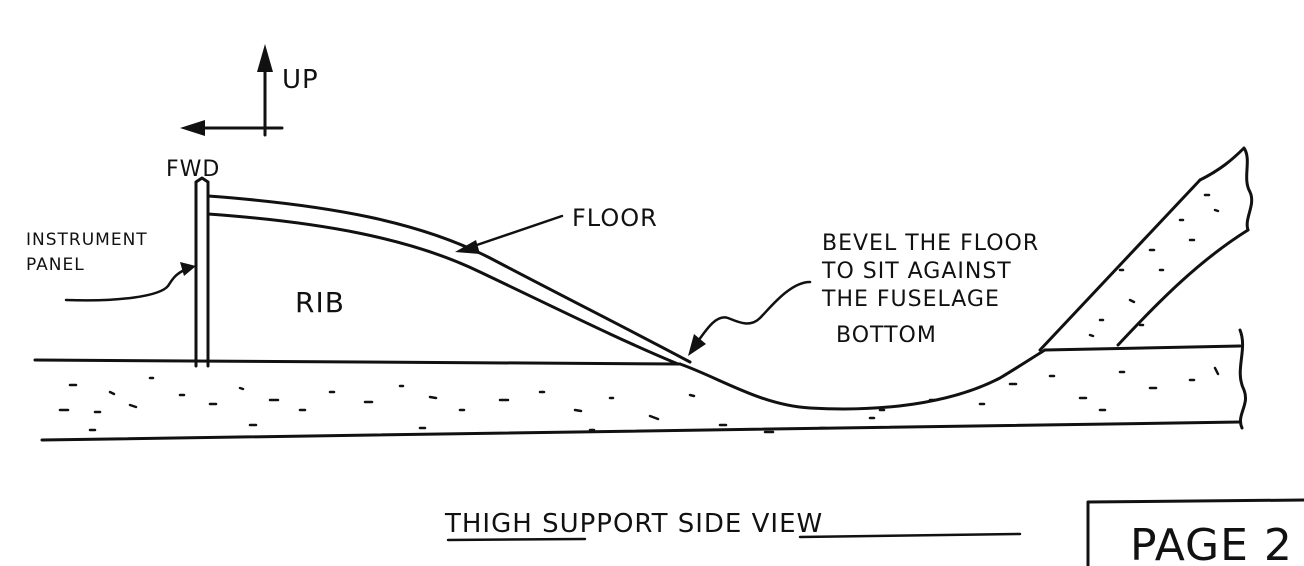 The height and width of the screenshot is (566, 1304). Describe the element at coordinates (55, 265) in the screenshot. I see `instrument-panel-label-line2: PANEL` at that location.